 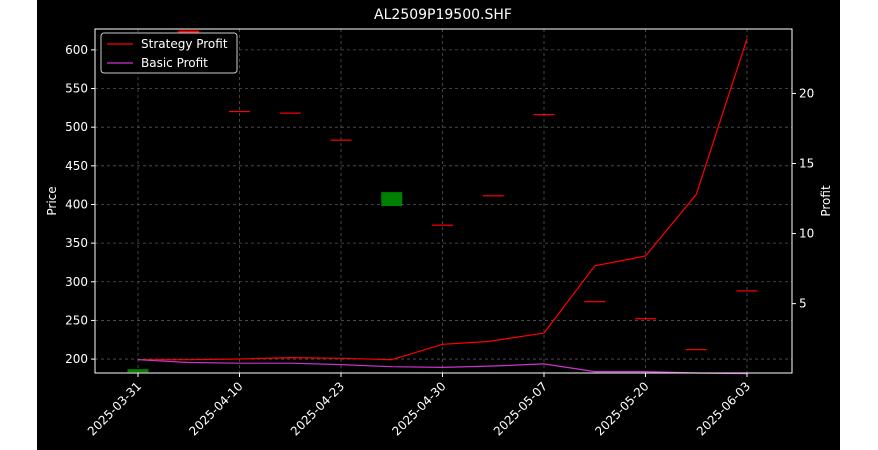 What do you see at coordinates (76, 359) in the screenshot?
I see `y-left-tick-label: 200` at bounding box center [76, 359].